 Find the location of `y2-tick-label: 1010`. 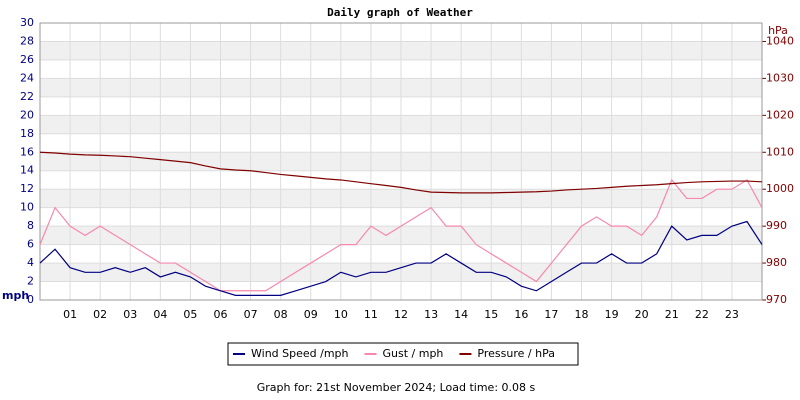

y2-tick-label: 1010 is located at coordinates (780, 151).